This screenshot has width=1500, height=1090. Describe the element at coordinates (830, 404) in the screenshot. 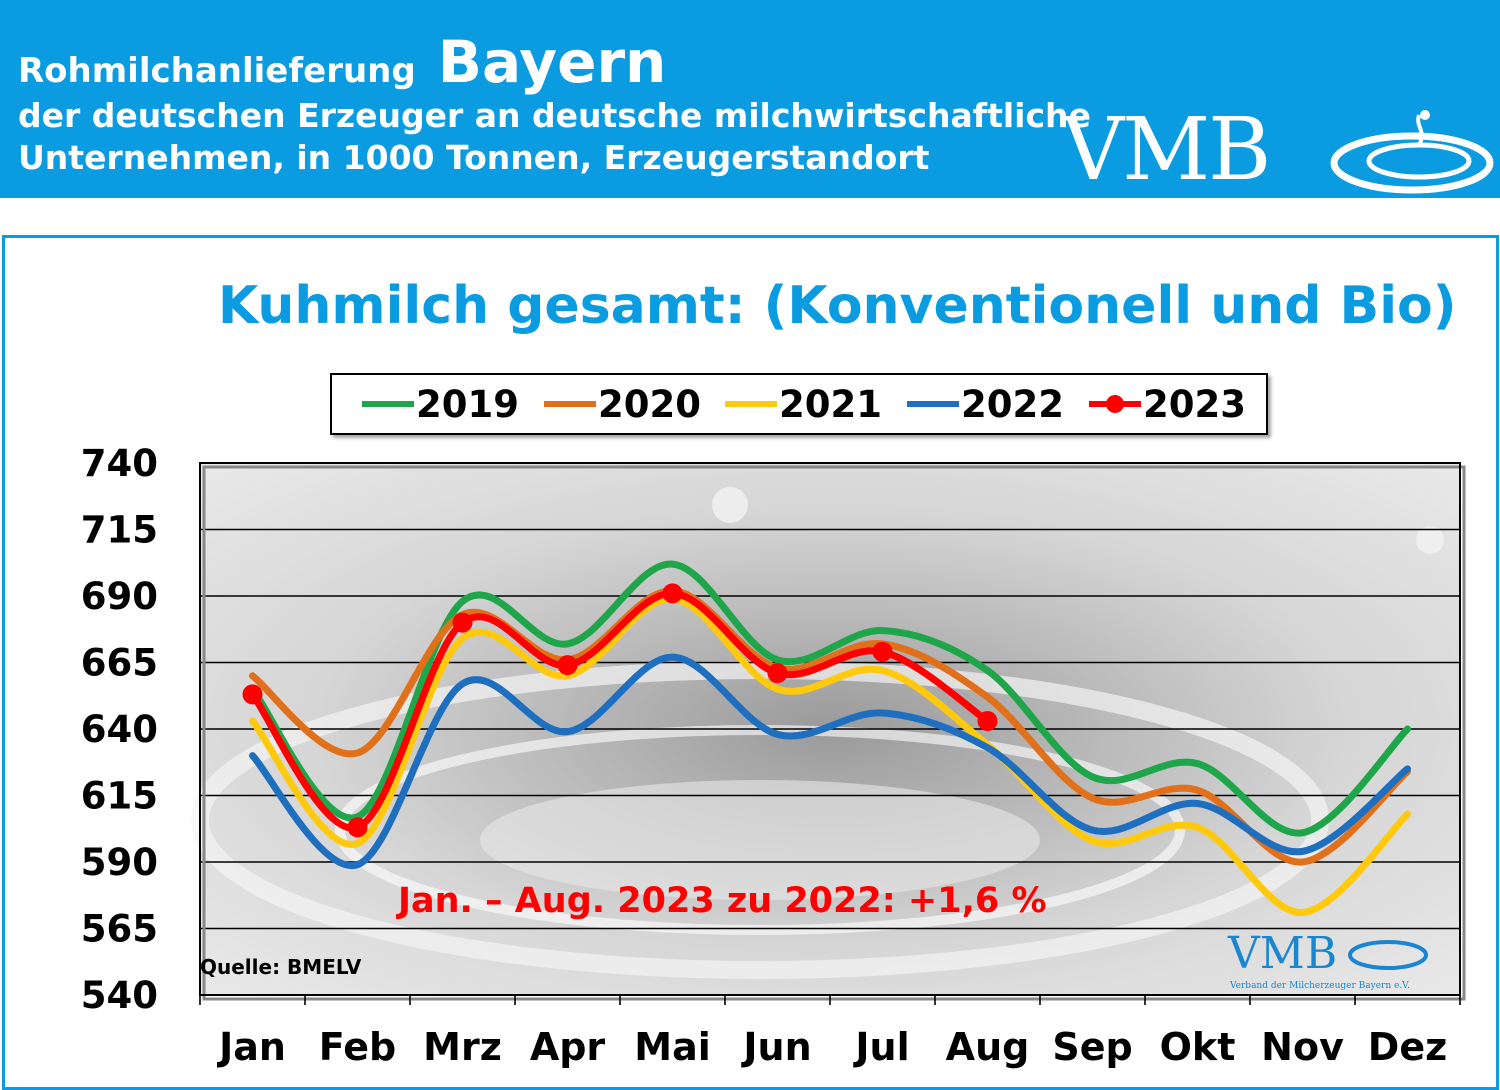

I see `legend-label-2021: 2021` at that location.